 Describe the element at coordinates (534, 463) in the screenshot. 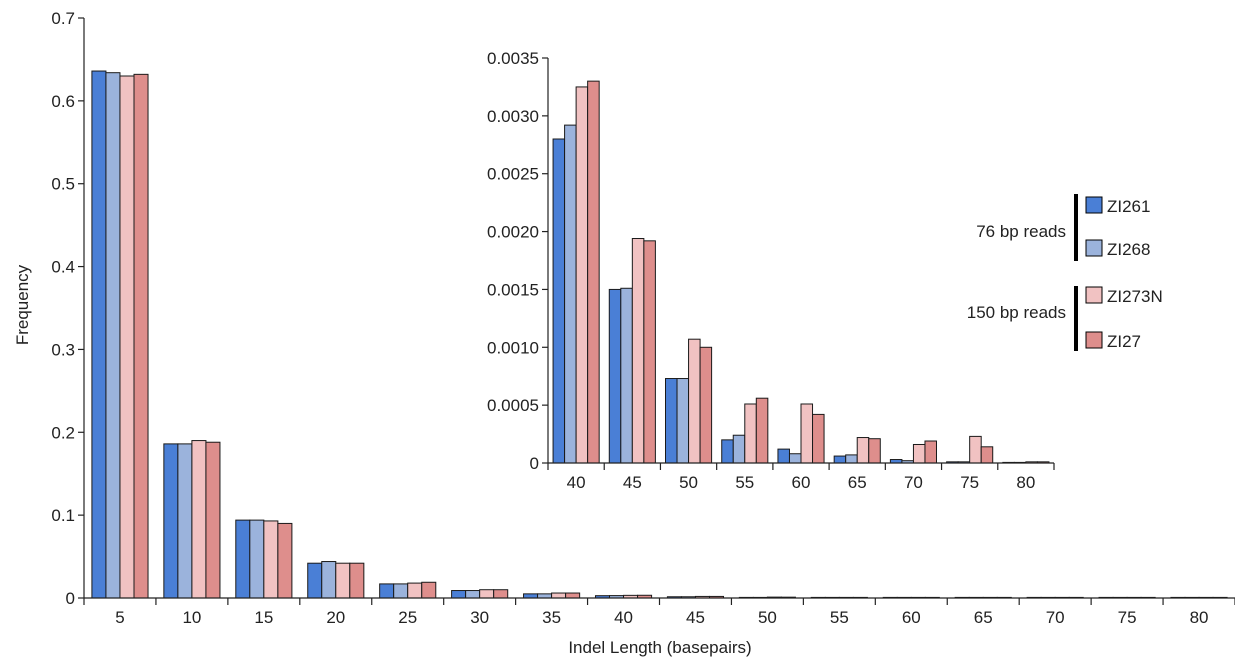

I see `inset-y-tick-label: 0` at that location.